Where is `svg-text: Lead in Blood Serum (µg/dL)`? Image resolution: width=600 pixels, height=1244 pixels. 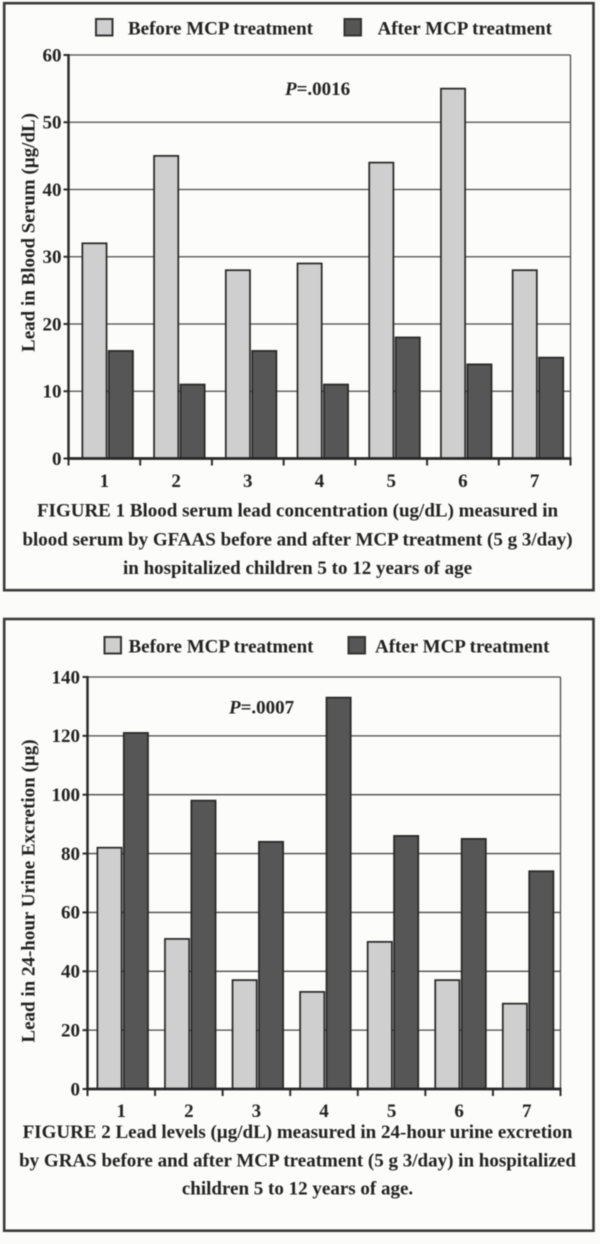
svg-text: Lead in Blood Serum (µg/dL) is located at coordinates (29, 232).